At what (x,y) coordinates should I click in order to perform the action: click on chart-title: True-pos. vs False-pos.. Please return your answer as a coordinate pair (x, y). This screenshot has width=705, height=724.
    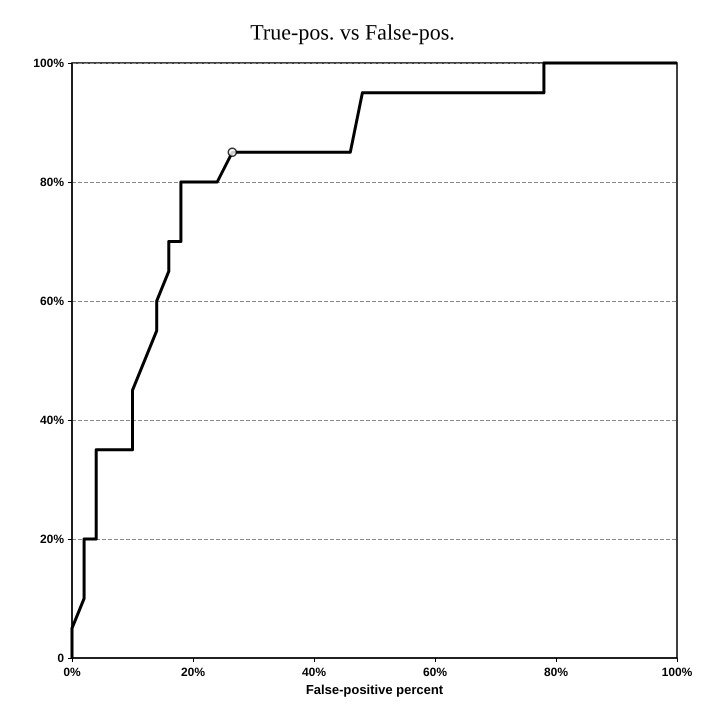
    Looking at the image, I should click on (352, 32).